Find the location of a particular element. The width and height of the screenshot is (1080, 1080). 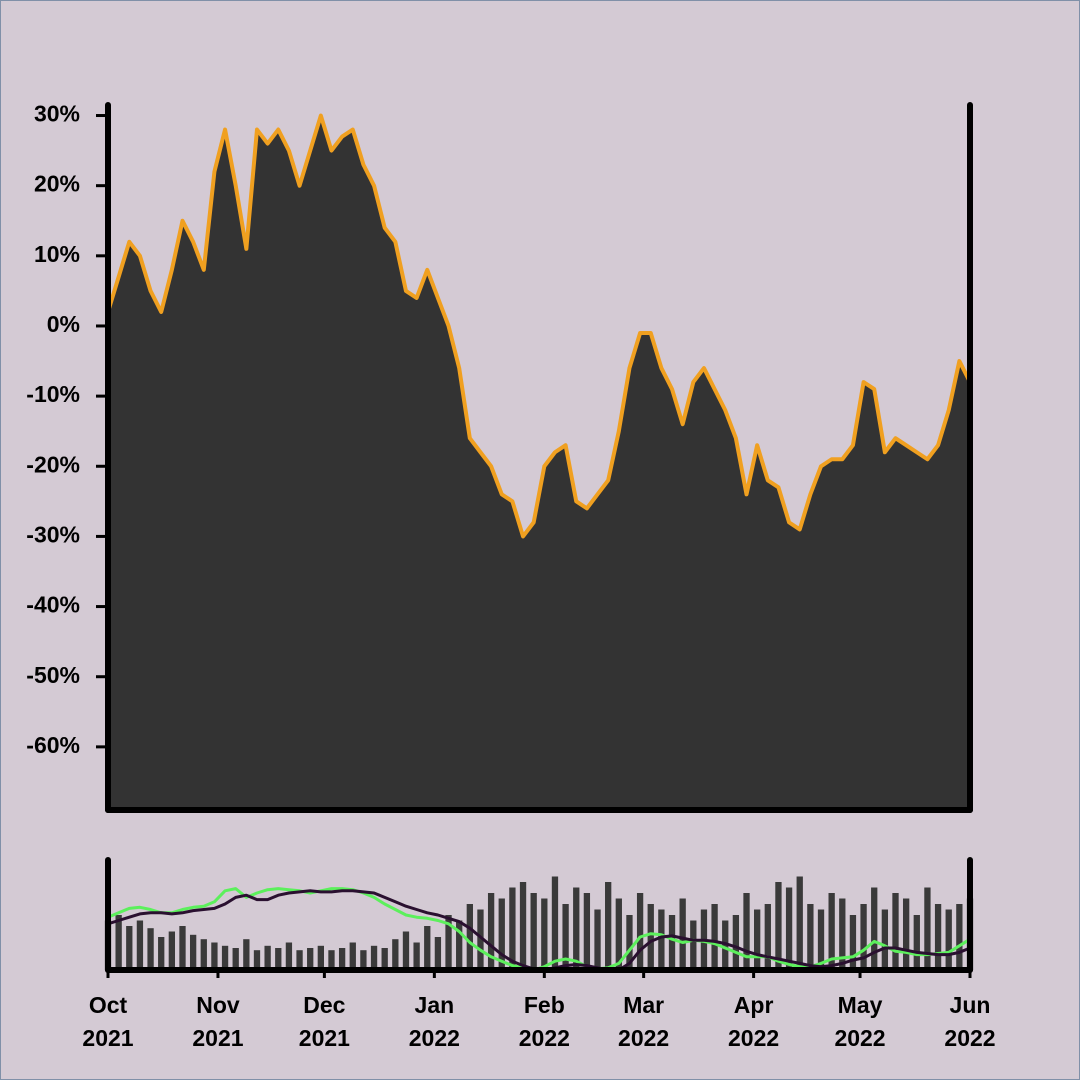

x-tick-label: Apr is located at coordinates (754, 1005).